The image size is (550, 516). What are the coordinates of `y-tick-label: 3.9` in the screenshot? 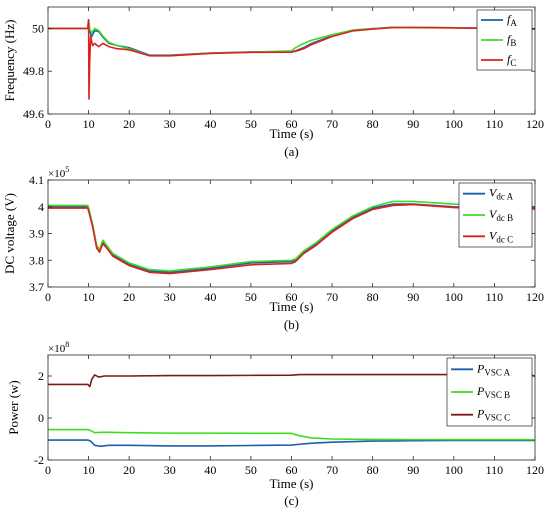 It's located at (36, 234).